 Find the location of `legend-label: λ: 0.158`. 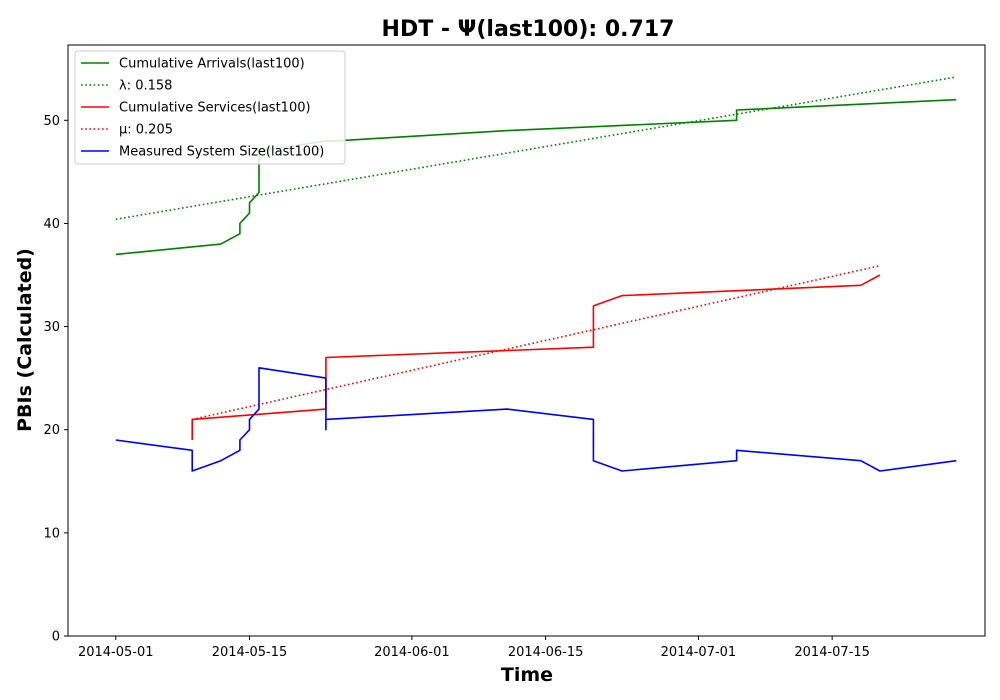

legend-label: λ: 0.158 is located at coordinates (145, 86).